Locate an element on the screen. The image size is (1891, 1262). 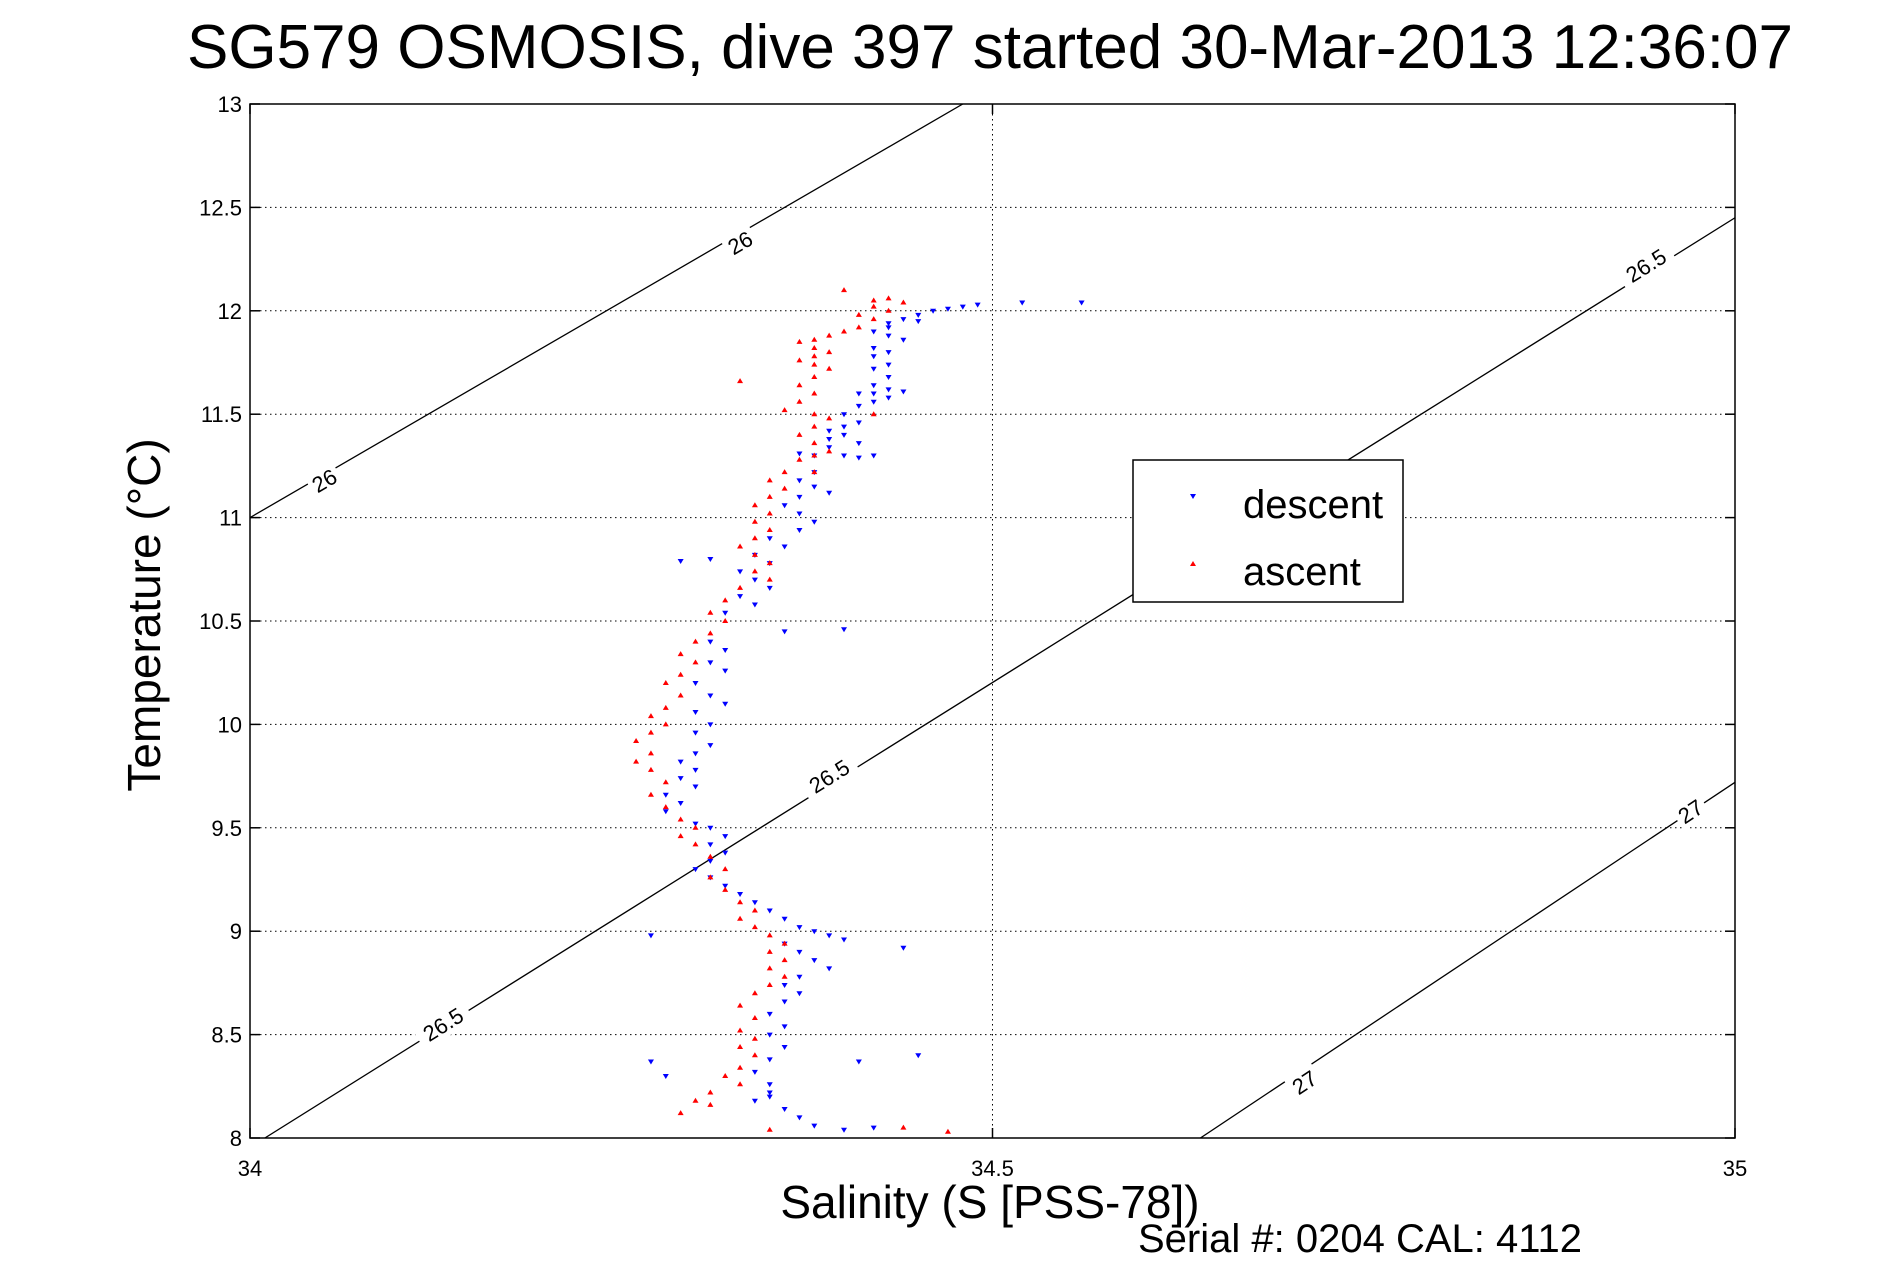
legend-descent-marker is located at coordinates (1193, 496).